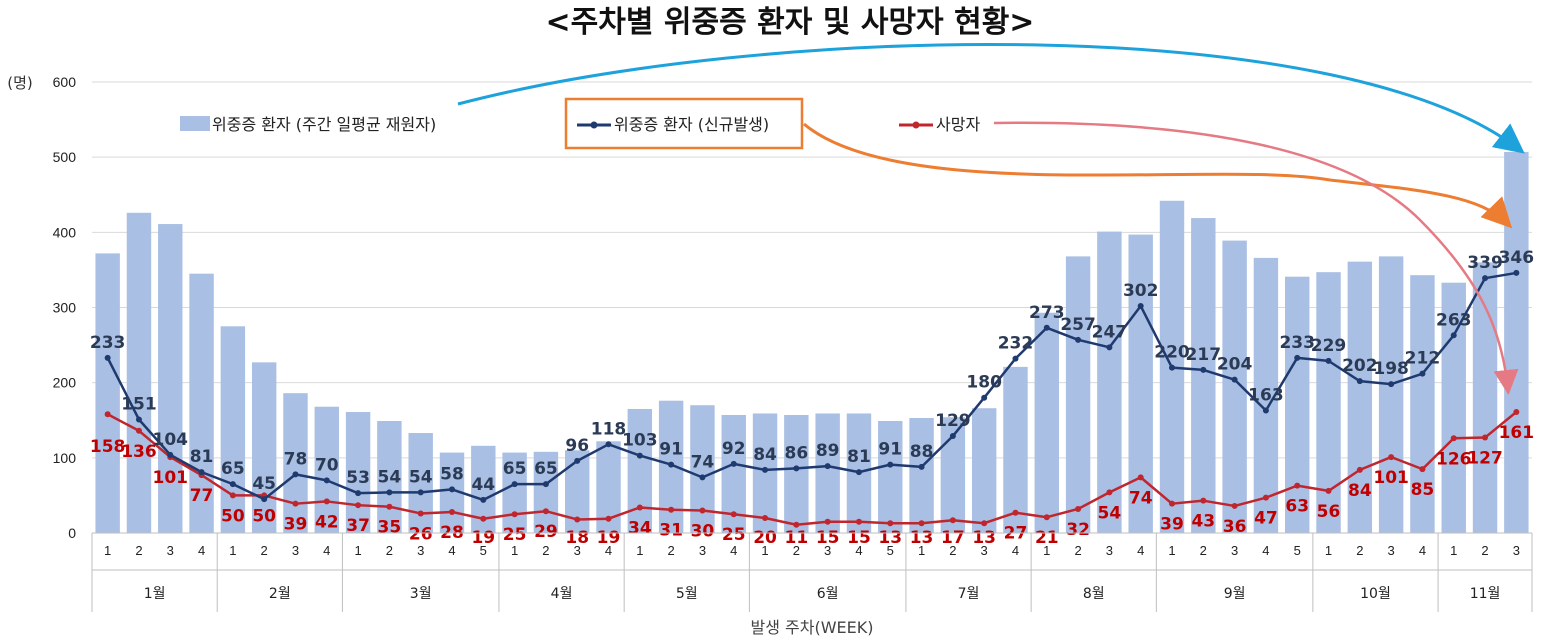  I want to click on new-cases-data-label: 45, so click(264, 484).